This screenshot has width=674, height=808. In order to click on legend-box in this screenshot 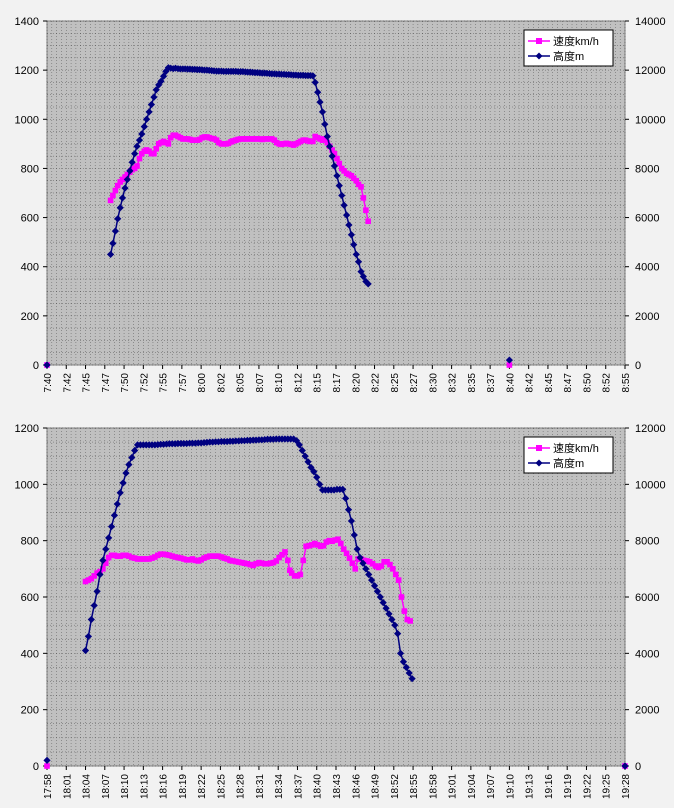, I will do `click(568, 455)`.